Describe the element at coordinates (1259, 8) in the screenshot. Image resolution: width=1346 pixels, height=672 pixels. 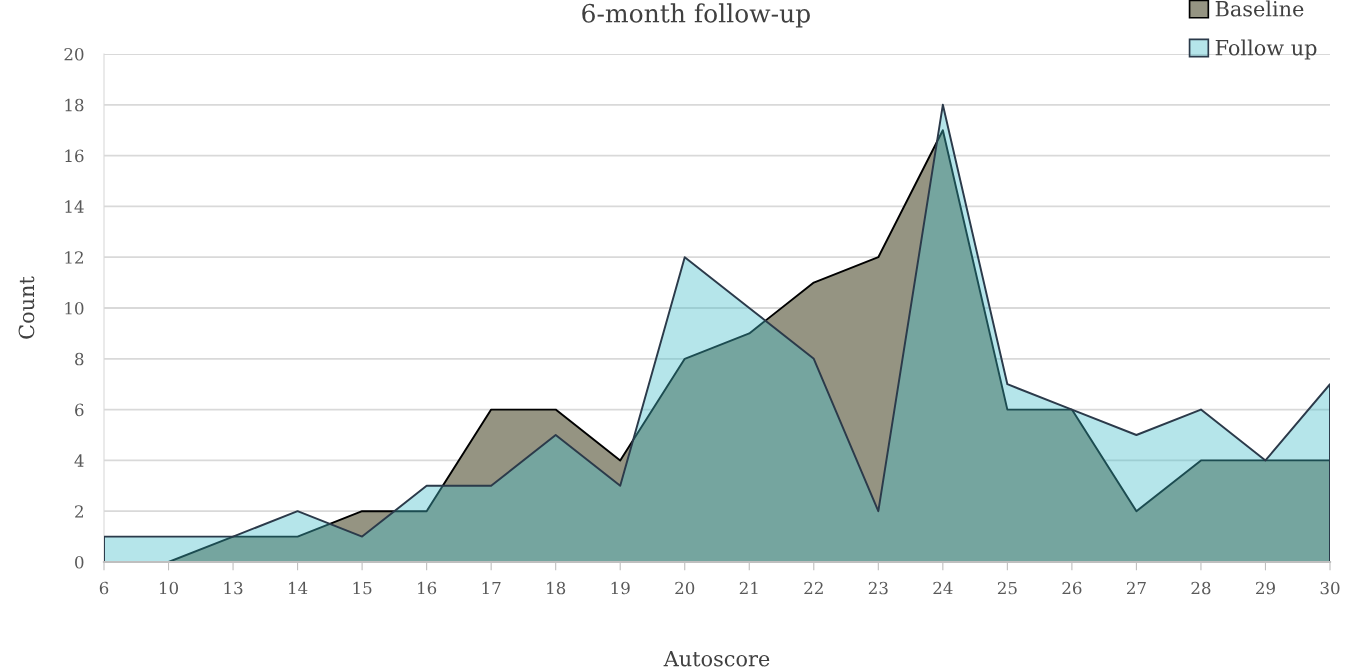
I see `legend-label: Baseline` at that location.